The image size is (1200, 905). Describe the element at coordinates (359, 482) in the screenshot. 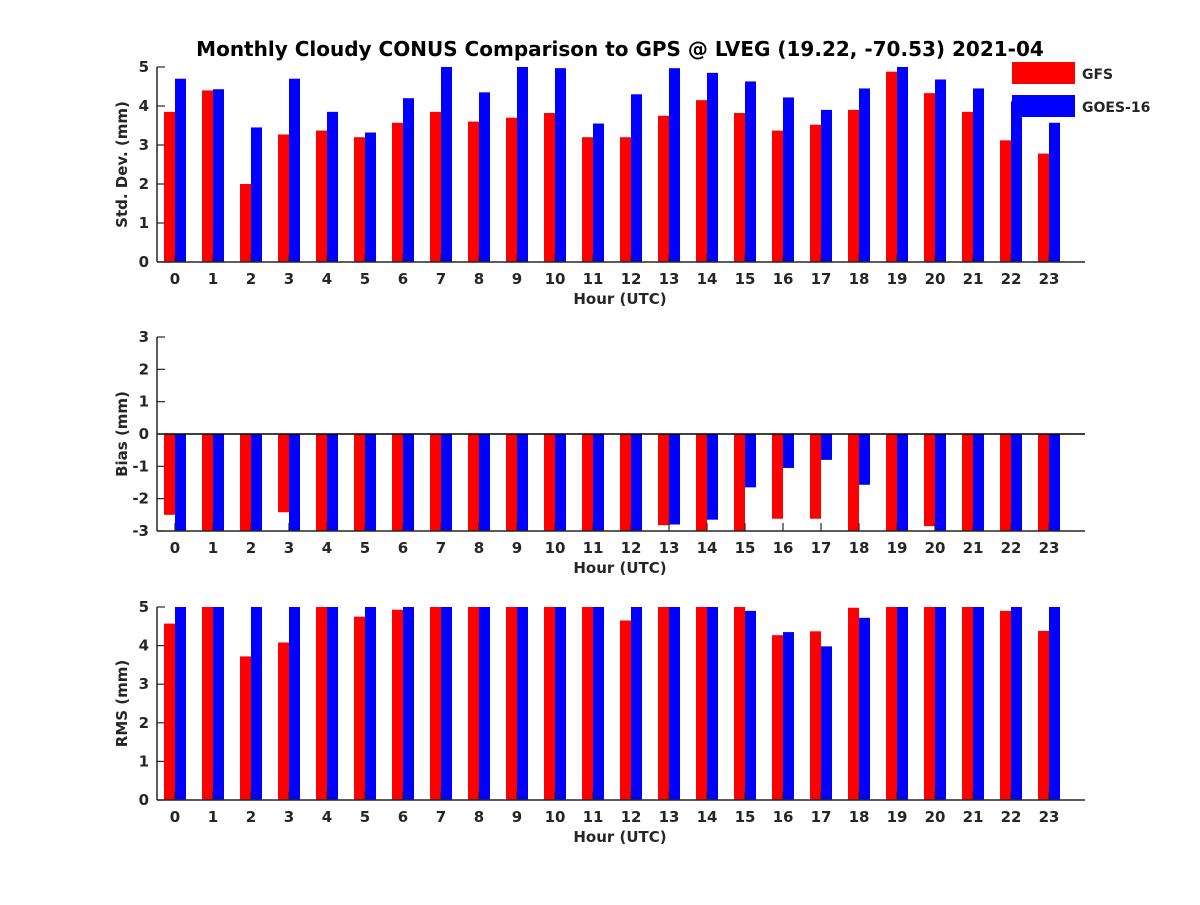

I see `bar-gfs-hour-5: GFS 5: -3` at that location.